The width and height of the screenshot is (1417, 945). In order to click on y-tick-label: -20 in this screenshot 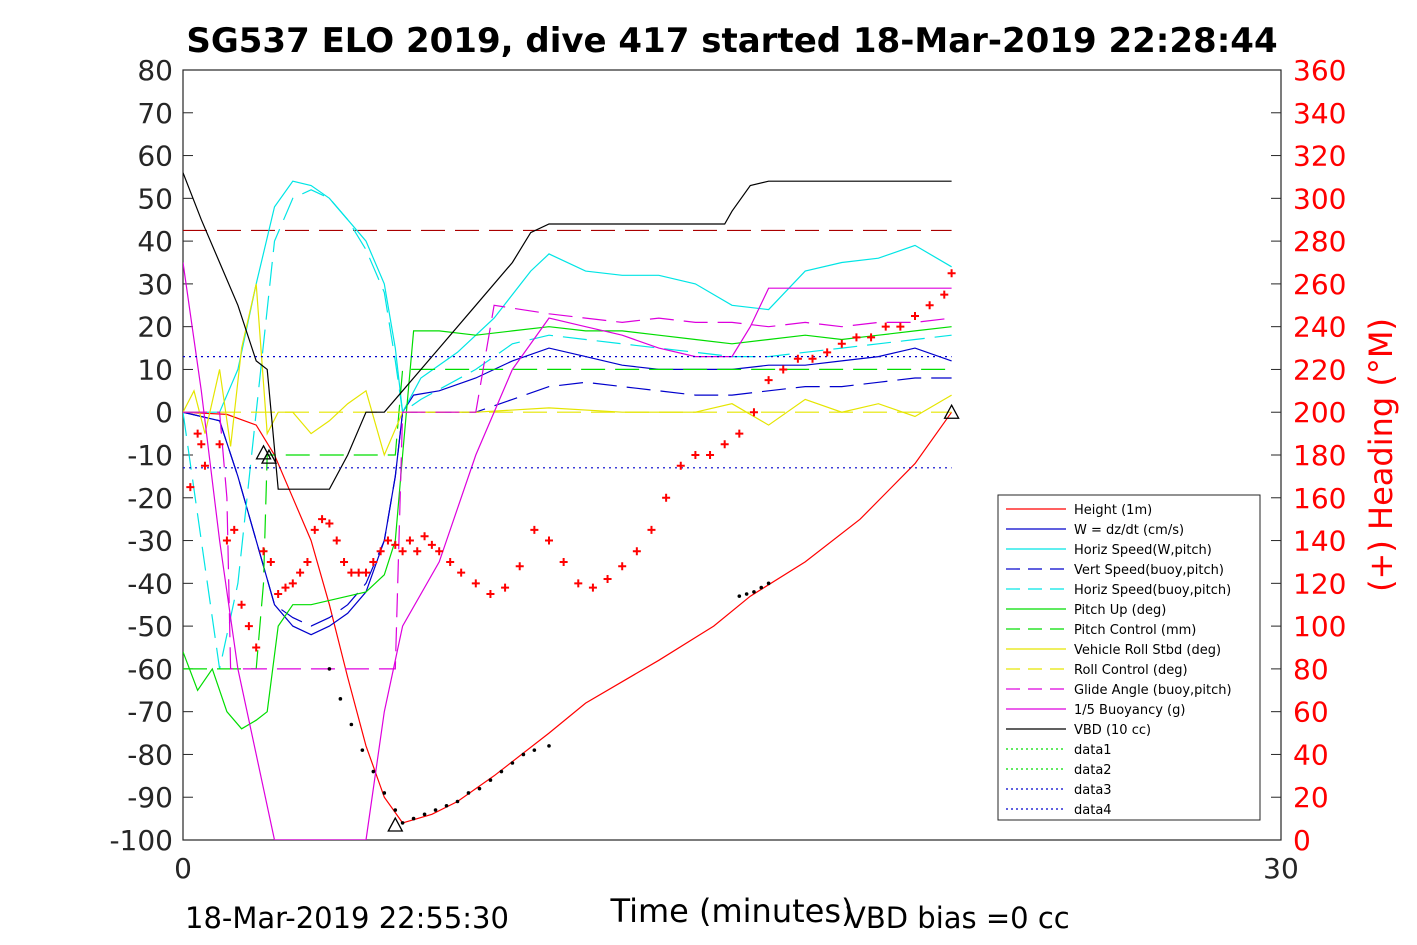, I will do `click(150, 498)`.